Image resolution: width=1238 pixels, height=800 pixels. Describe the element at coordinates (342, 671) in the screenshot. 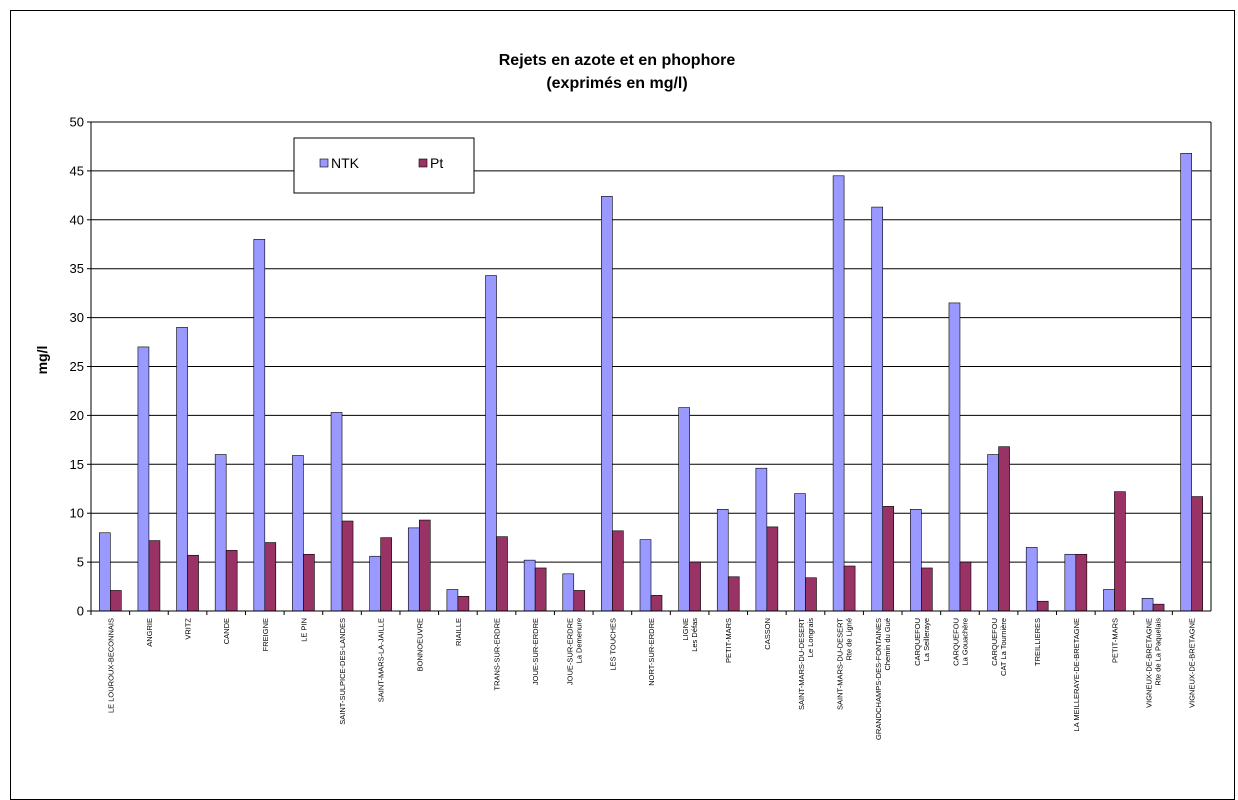

I see `x-tick-label: SAINT-SULPICE-DES-LANDES` at that location.